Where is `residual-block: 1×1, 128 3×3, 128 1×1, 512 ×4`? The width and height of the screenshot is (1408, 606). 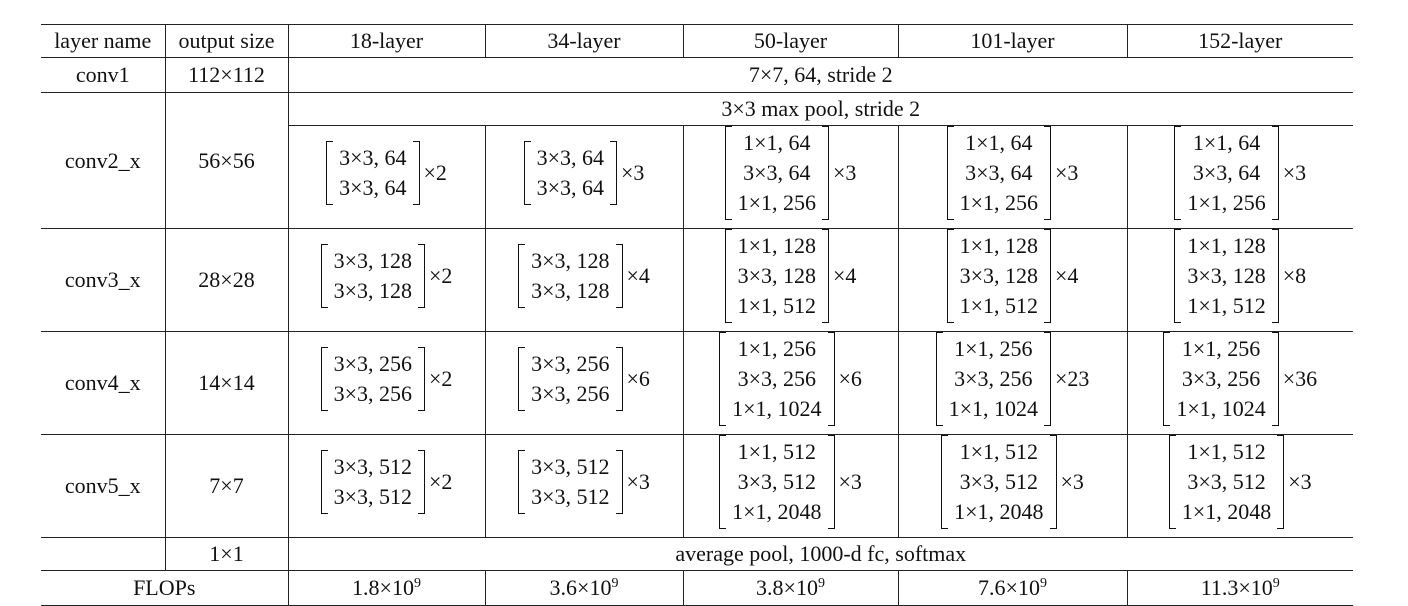
residual-block: 1×1, 128 3×3, 128 1×1, 512 ×4 is located at coordinates (1012, 276).